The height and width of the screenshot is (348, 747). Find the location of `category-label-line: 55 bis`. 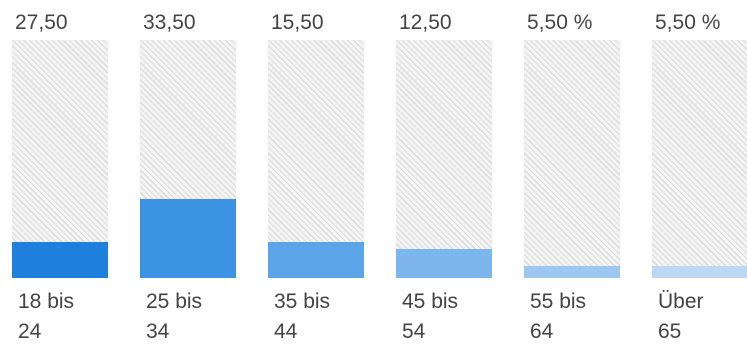

category-label-line: 55 bis is located at coordinates (558, 301).